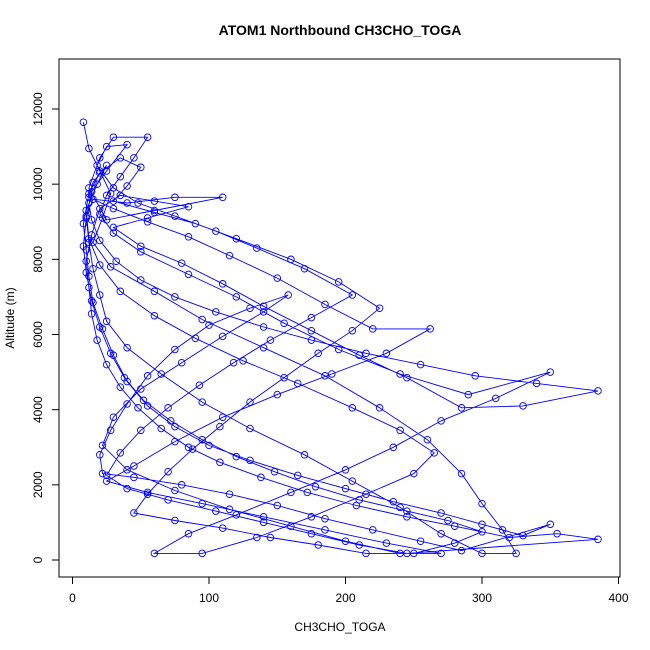  What do you see at coordinates (45, 327) in the screenshot?
I see `y-axis: 0 2000 4000 6000 8000 10000 12000` at bounding box center [45, 327].